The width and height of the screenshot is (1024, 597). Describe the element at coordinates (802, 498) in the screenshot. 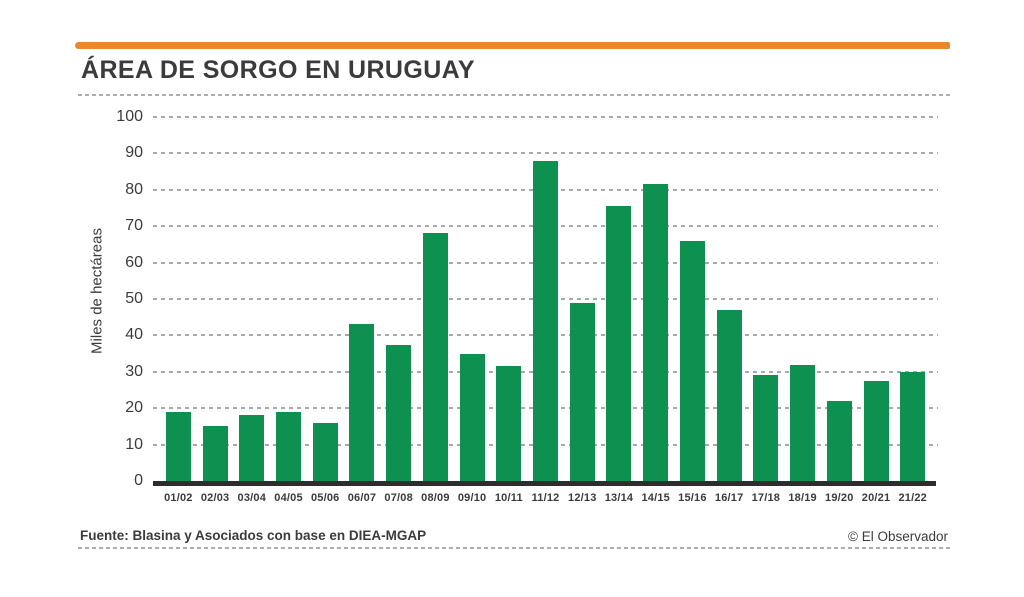

I see `x-tick-label: 18/19` at that location.